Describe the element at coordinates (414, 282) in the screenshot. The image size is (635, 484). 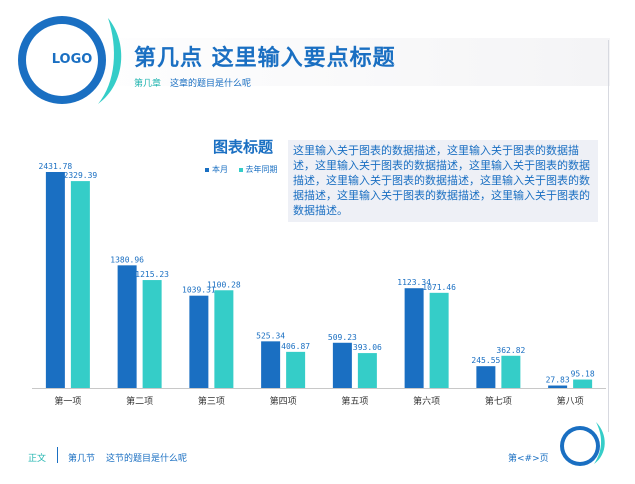
I see `data-label: 1123.34` at that location.